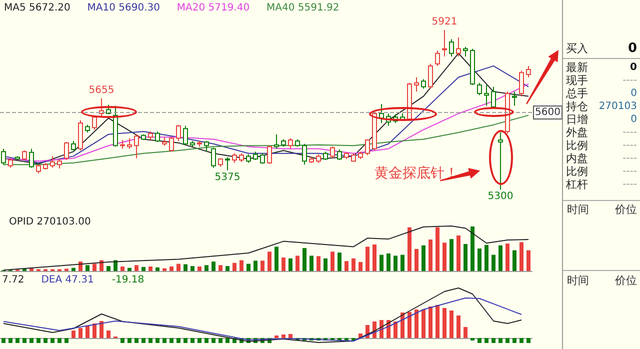 This screenshot has width=640, height=349. What do you see at coordinates (577, 80) in the screenshot?
I see `category-label: 现手` at bounding box center [577, 80].